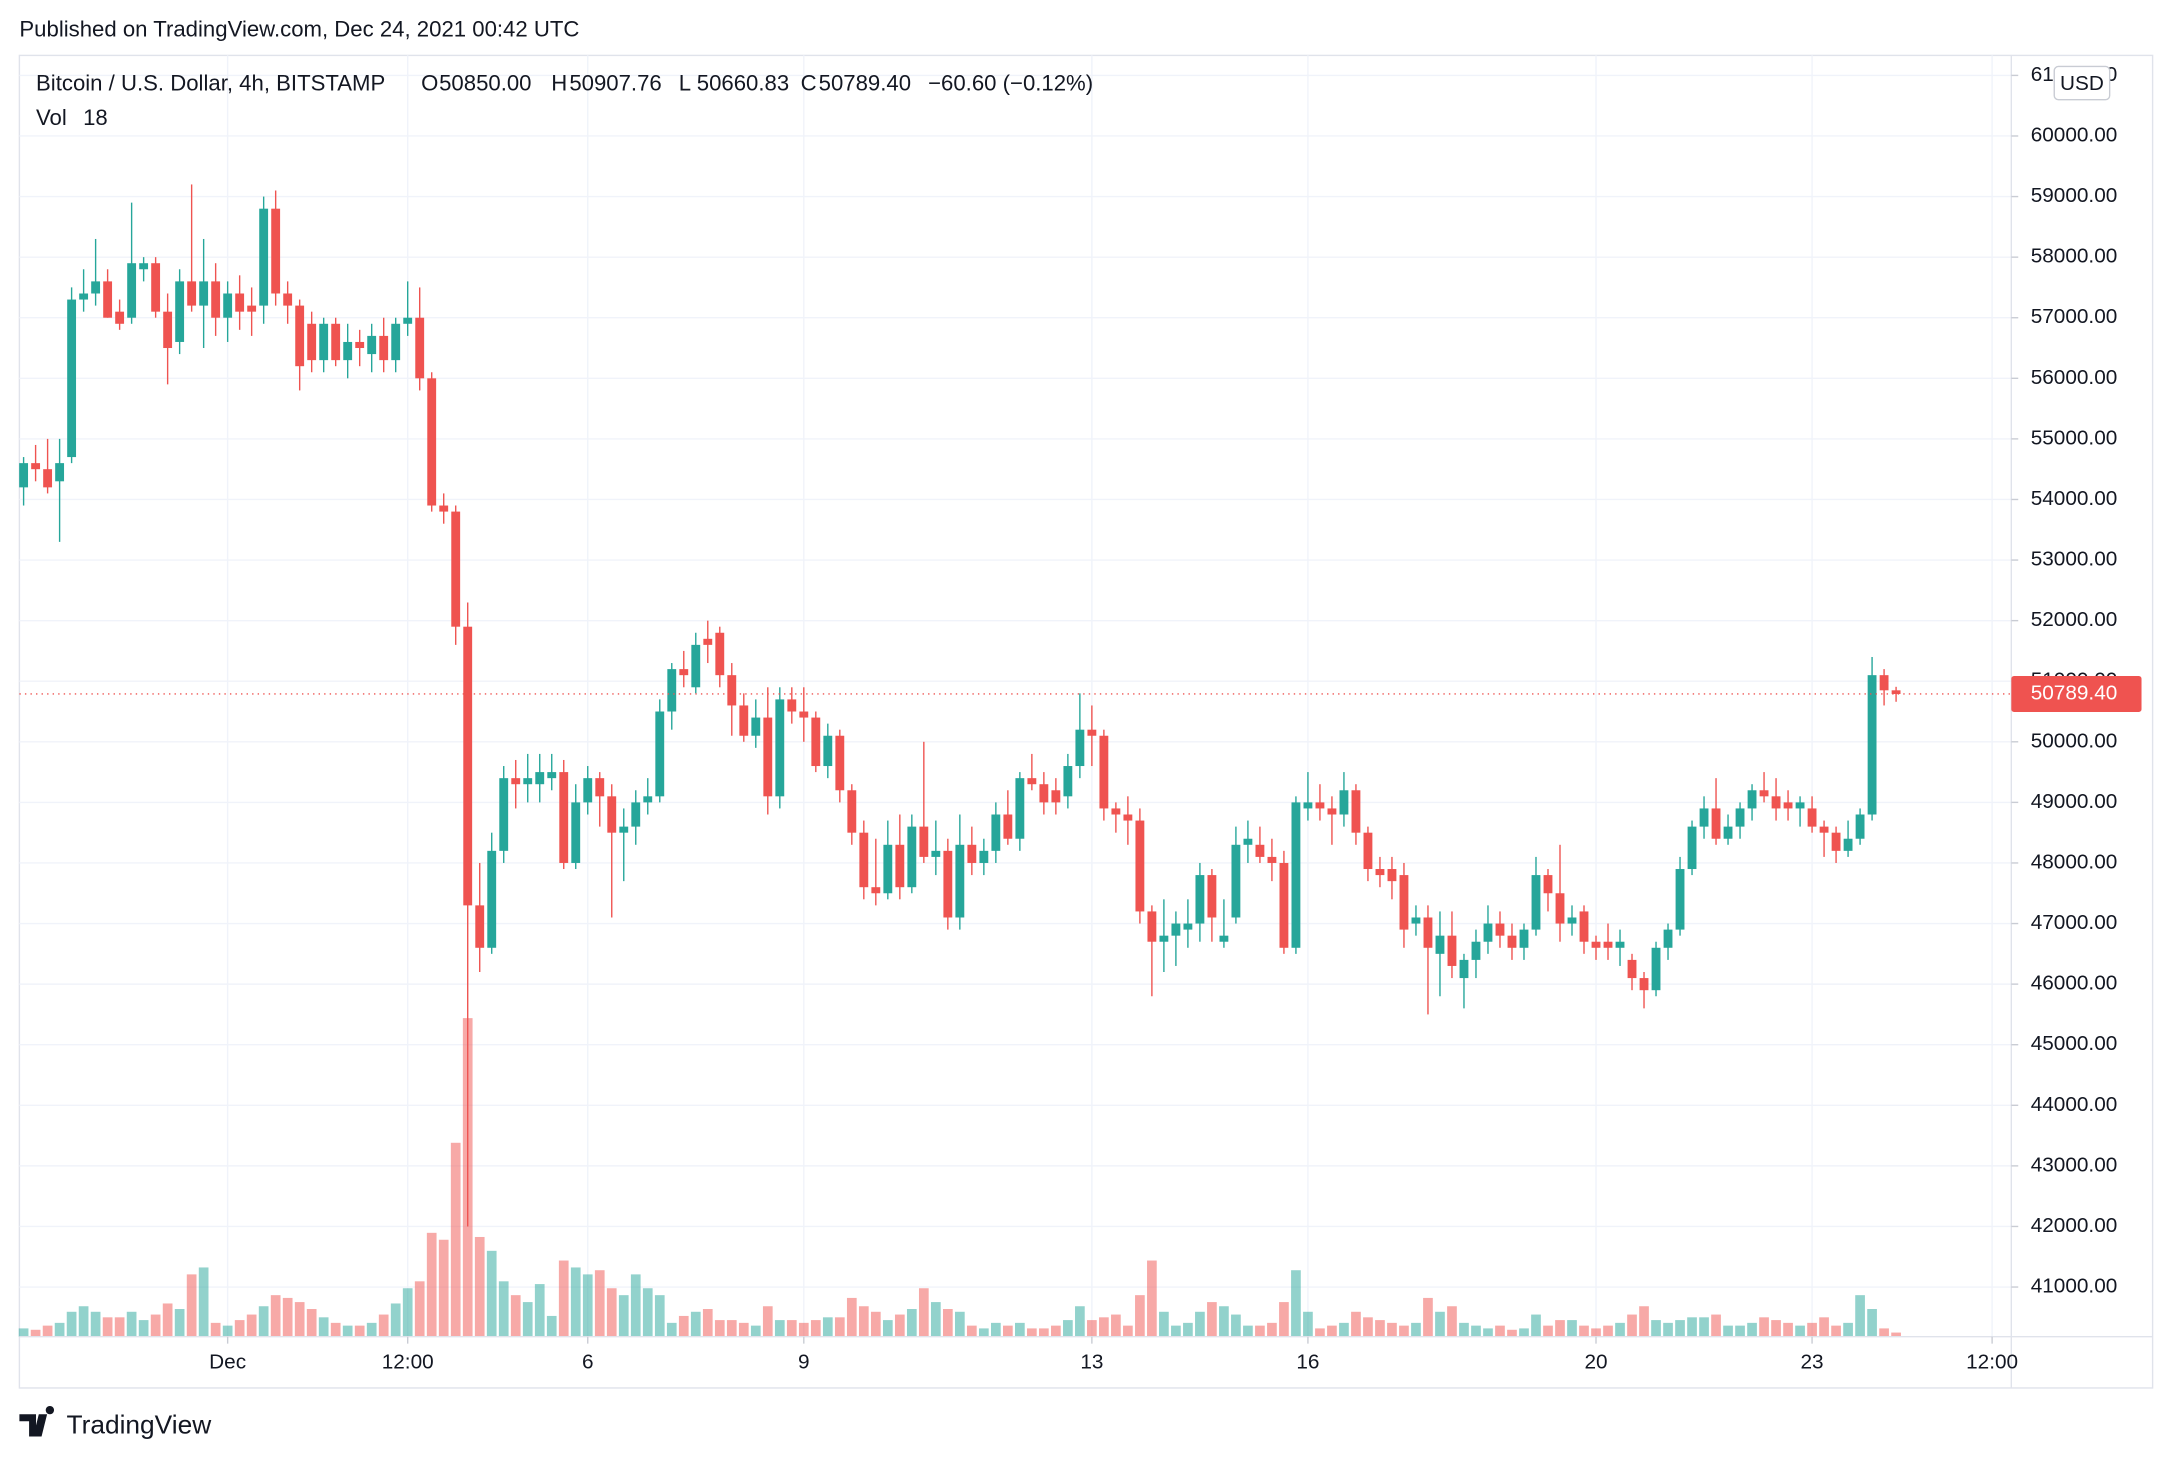  What do you see at coordinates (2074, 619) in the screenshot?
I see `y-tick-label: 52000.00` at bounding box center [2074, 619].